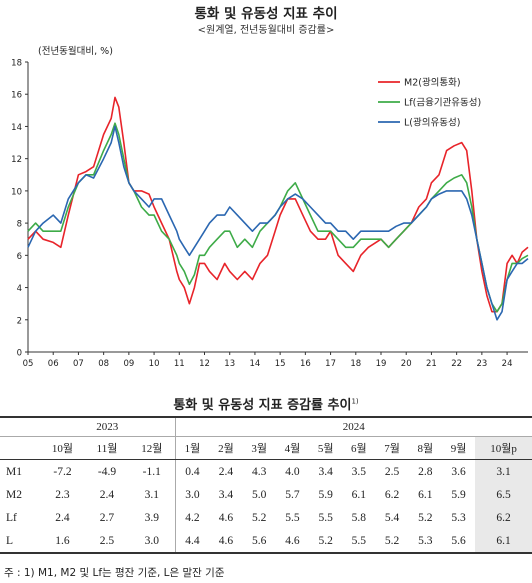 Image resolution: width=532 pixels, height=583 pixels. I want to click on legend-label: M2(광의통화), so click(432, 83).